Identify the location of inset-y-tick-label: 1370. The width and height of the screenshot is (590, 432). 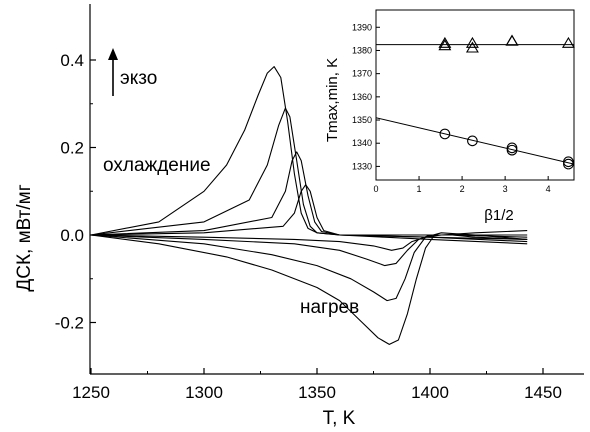
(362, 74).